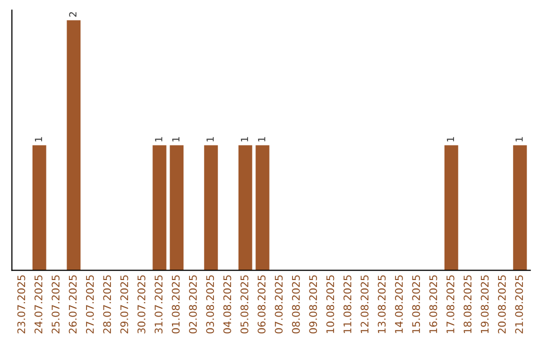 This screenshot has height=340, width=540. I want to click on x-tick-label: 27.07.2025, so click(90, 304).